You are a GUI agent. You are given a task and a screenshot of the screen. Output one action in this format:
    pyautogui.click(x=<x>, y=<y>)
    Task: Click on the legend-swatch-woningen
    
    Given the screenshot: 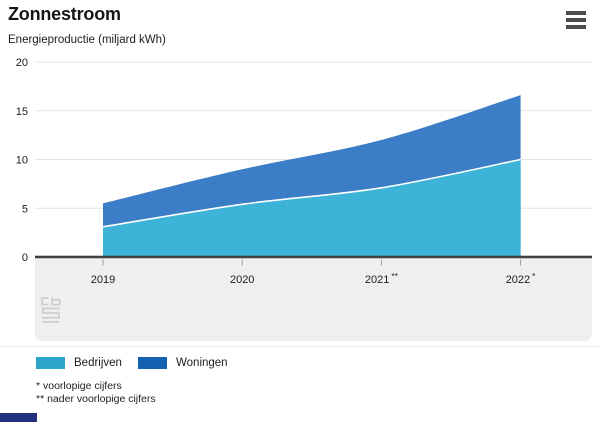 What is the action you would take?
    pyautogui.click(x=152, y=363)
    